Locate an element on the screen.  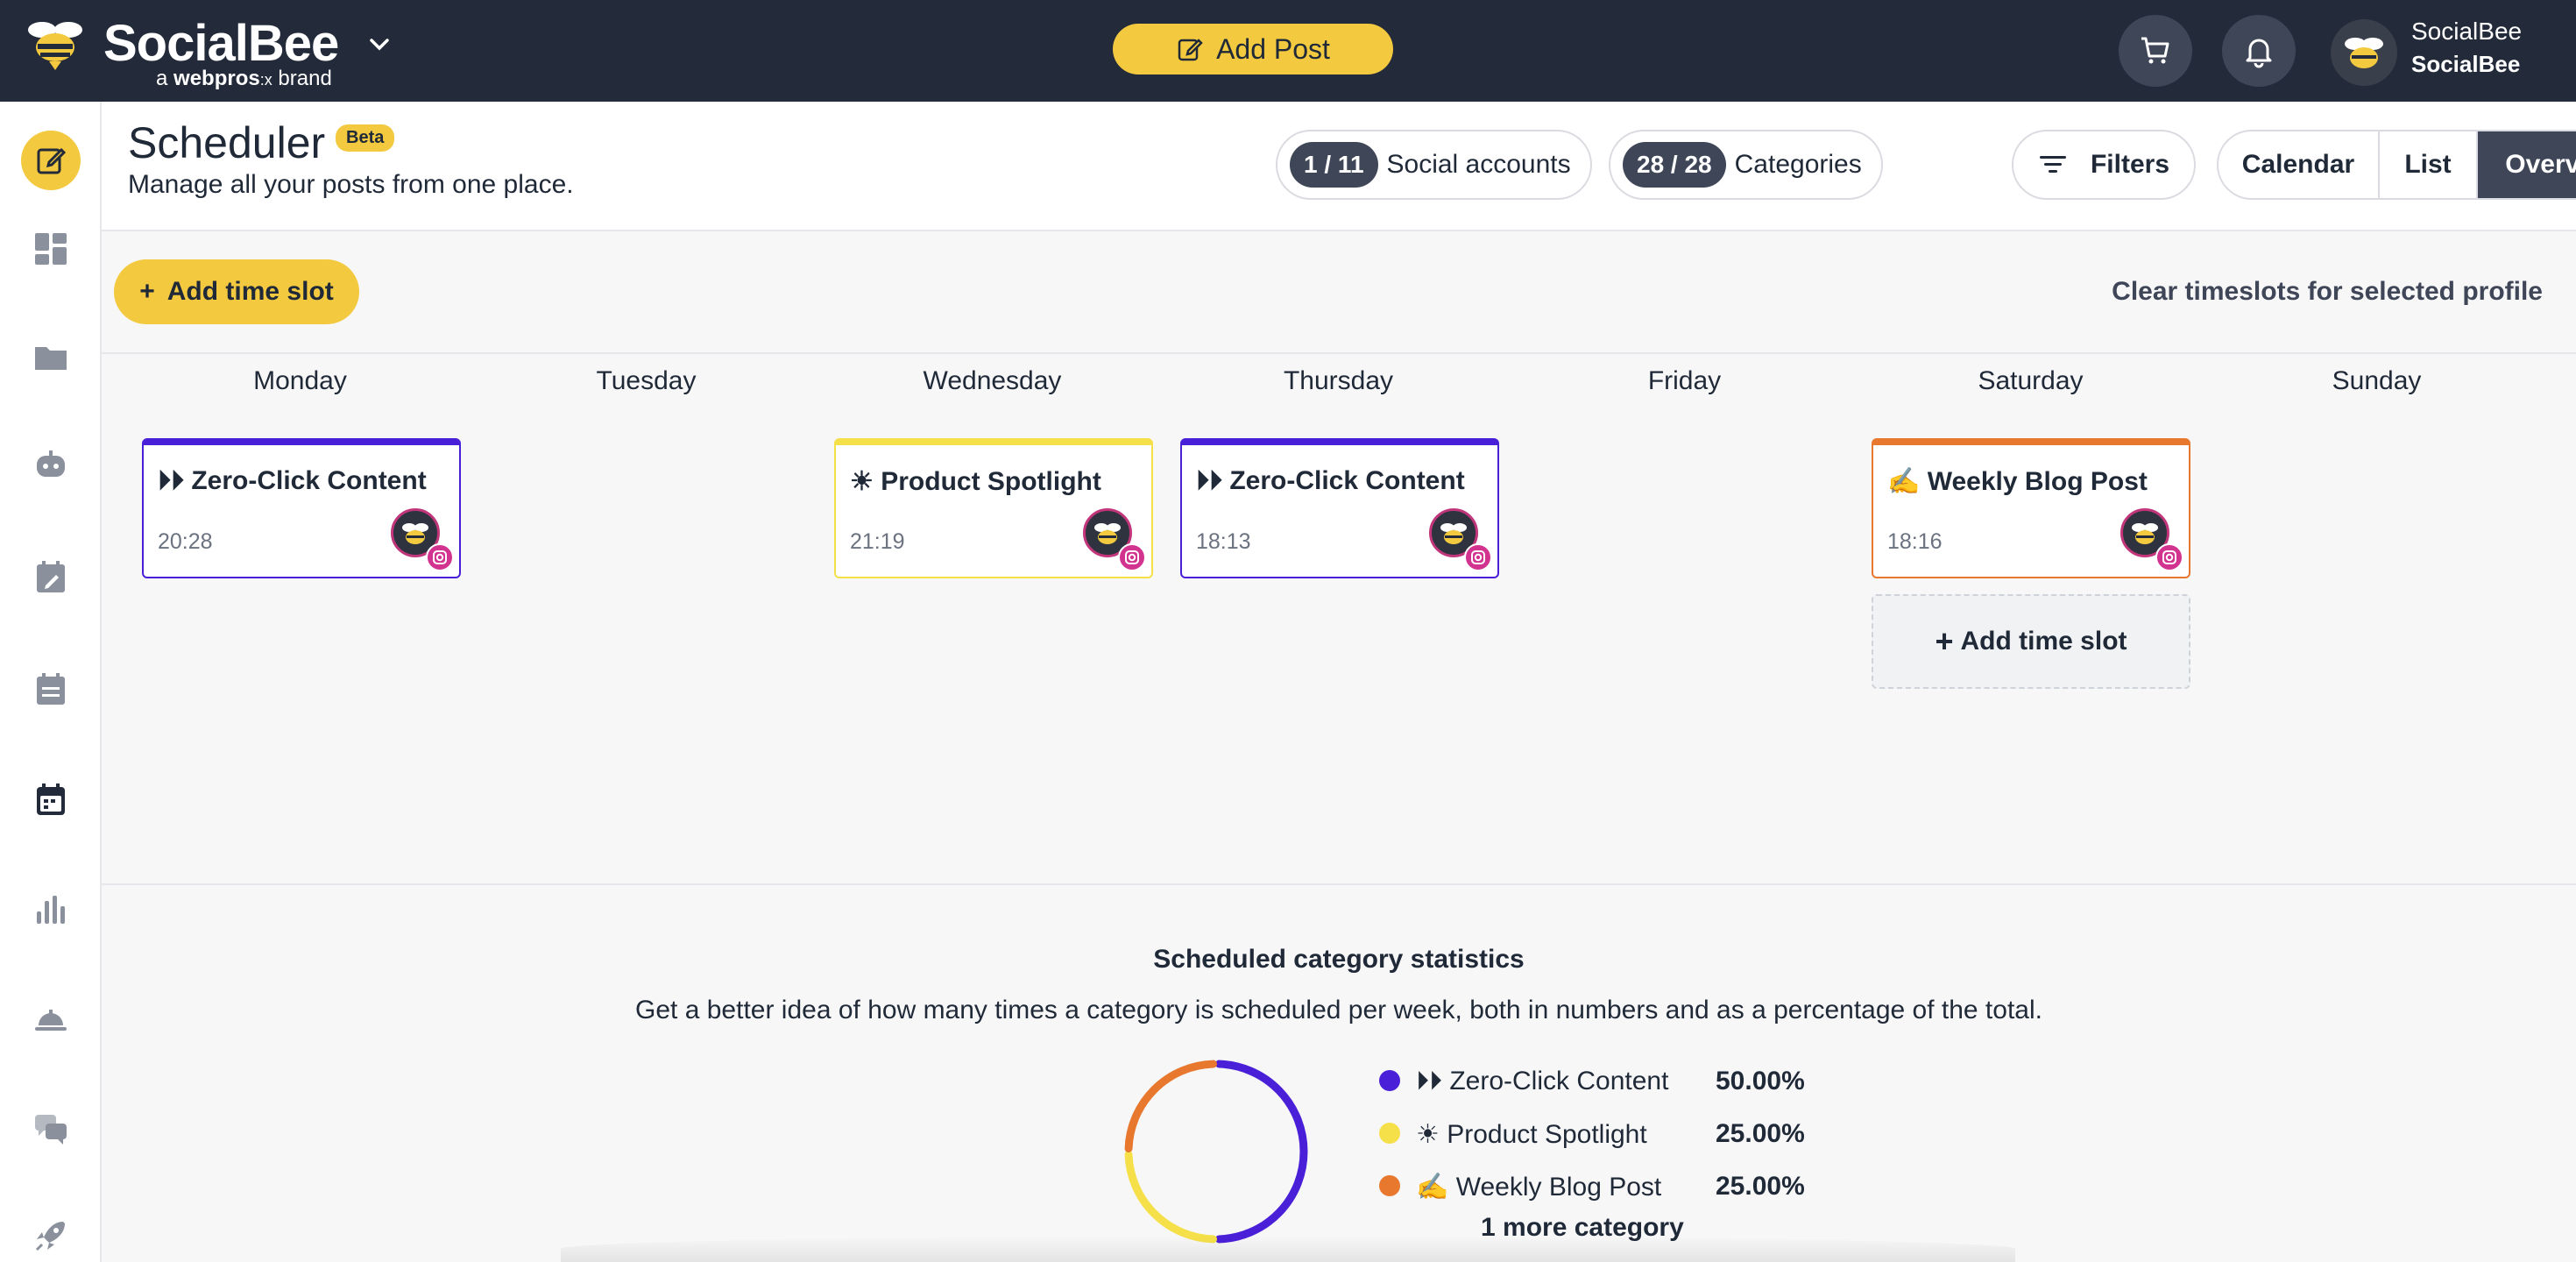
compose-icon is located at coordinates (52, 160).